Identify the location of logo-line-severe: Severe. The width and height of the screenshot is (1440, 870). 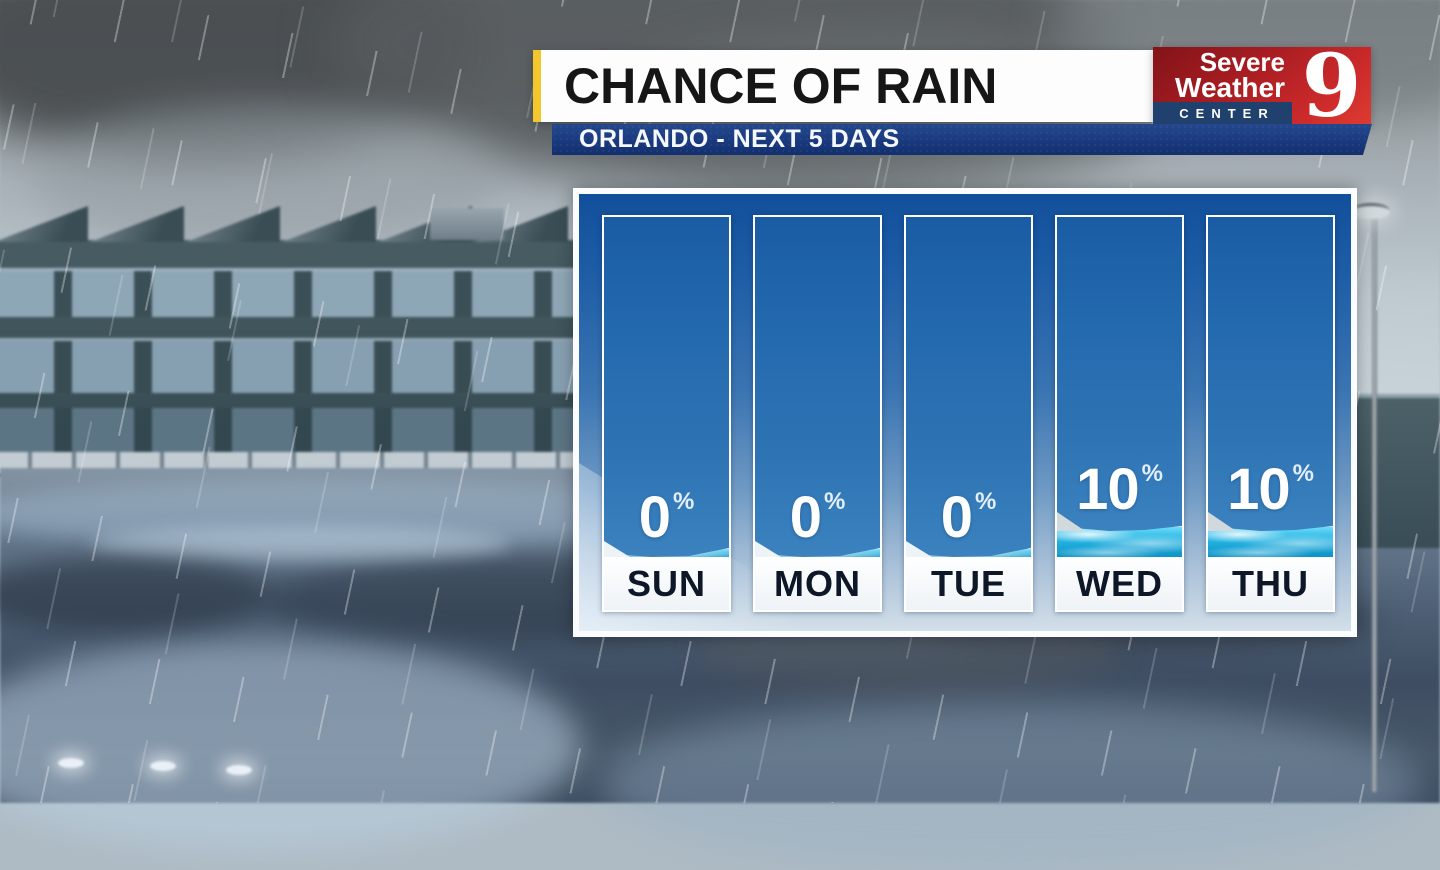
(1242, 62).